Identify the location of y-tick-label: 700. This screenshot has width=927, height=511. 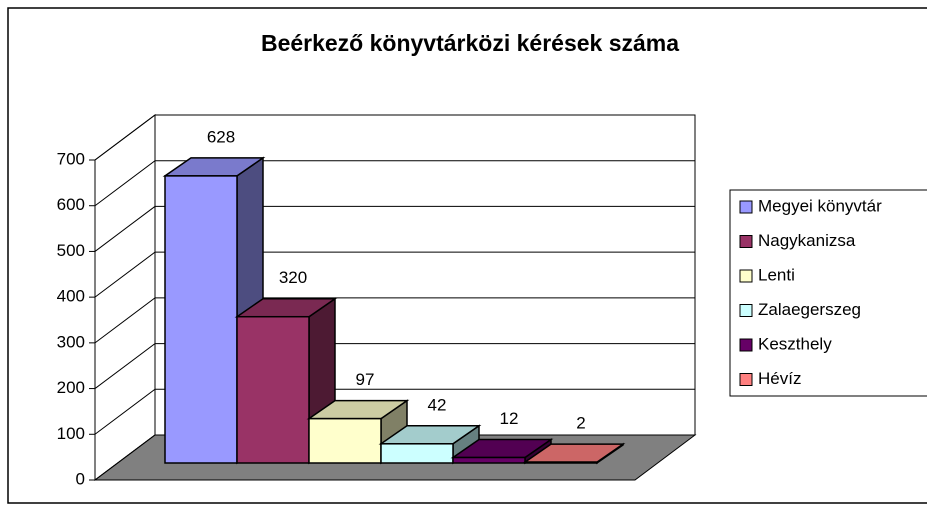
(71, 158).